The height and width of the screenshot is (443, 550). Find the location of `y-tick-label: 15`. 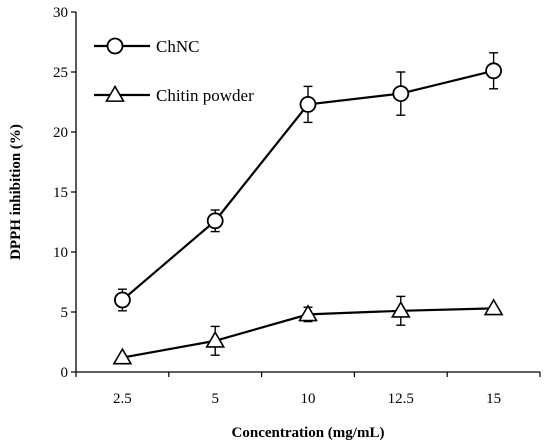

y-tick-label: 15 is located at coordinates (60, 193).